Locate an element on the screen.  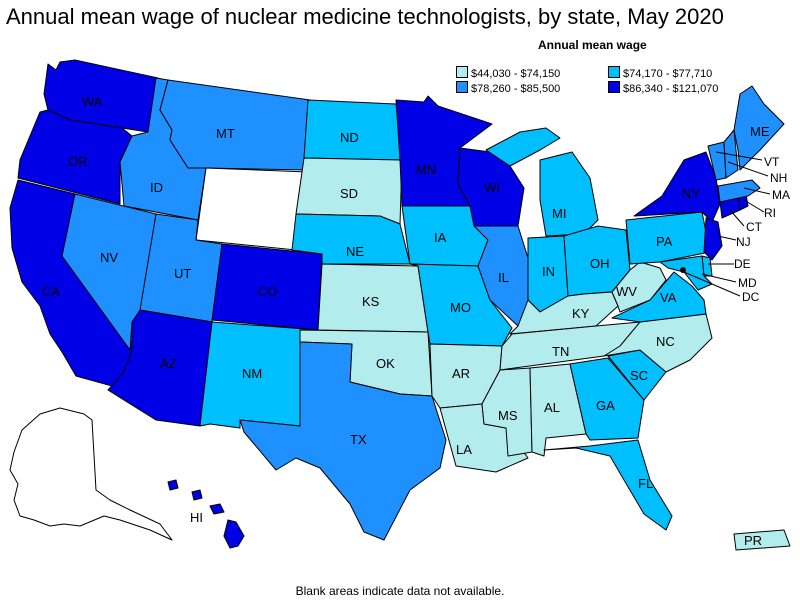
state-FL is located at coordinates (608, 485).